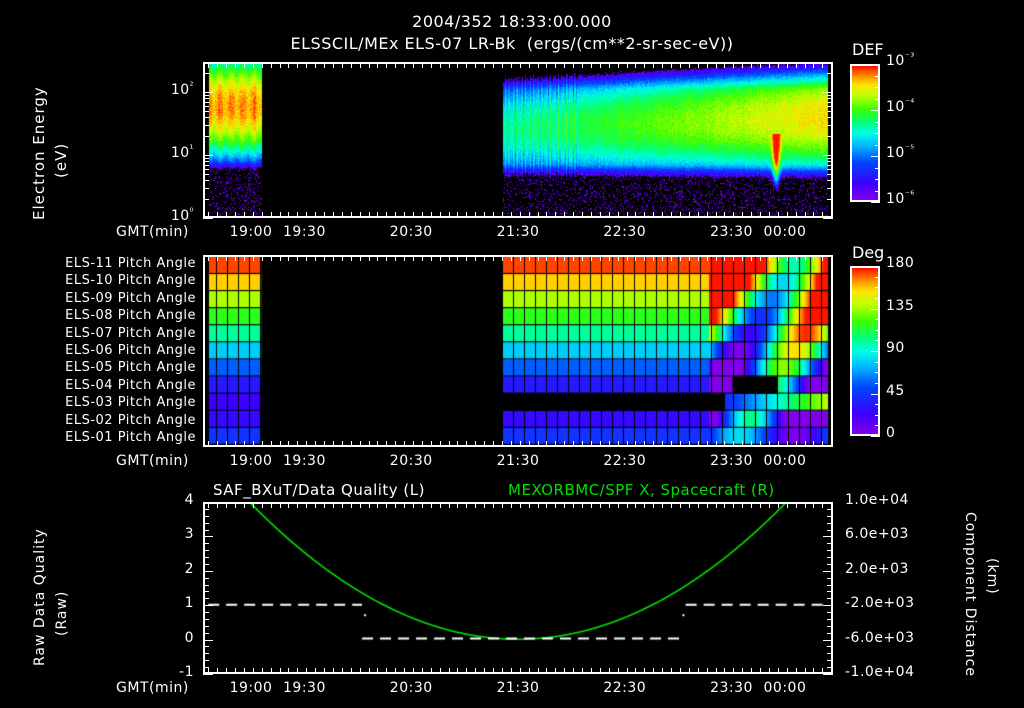  What do you see at coordinates (319, 490) in the screenshot?
I see `panel3-title-left: SAF_BXuT/Data Quality (L)` at bounding box center [319, 490].